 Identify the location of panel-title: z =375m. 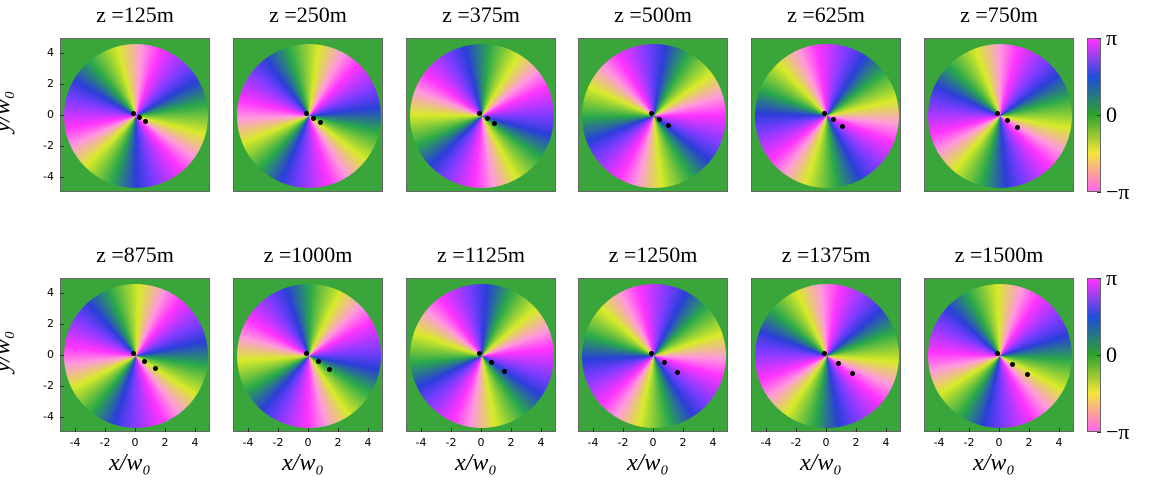
(481, 14).